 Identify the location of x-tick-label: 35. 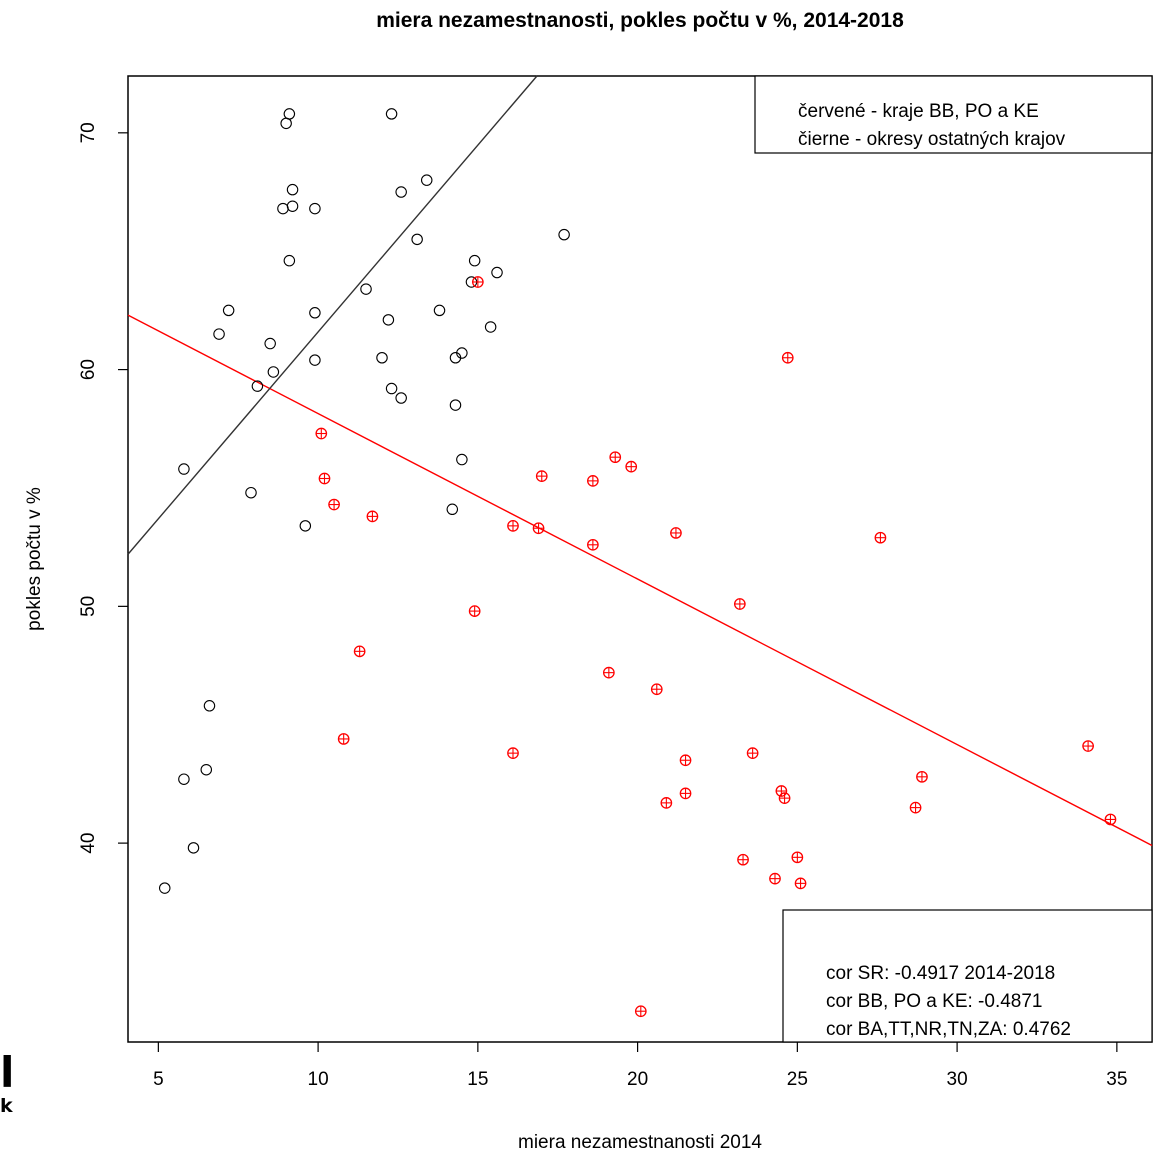
(1116, 1079).